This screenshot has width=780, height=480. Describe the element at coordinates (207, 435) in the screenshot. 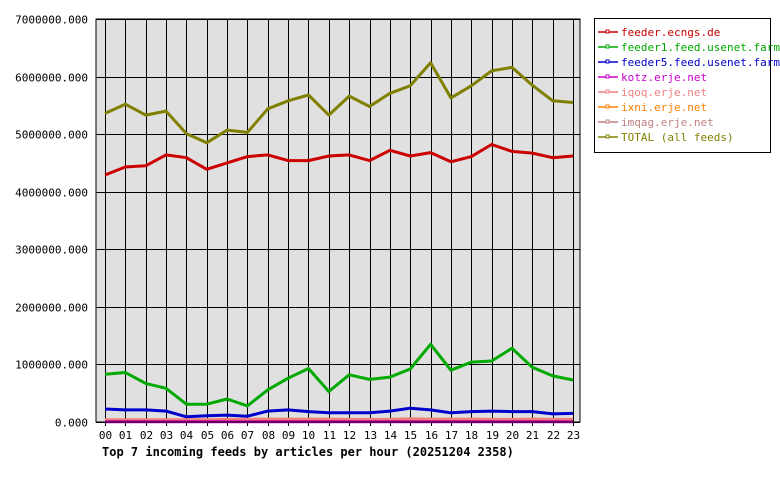

I see `x-tick-label: 05` at that location.